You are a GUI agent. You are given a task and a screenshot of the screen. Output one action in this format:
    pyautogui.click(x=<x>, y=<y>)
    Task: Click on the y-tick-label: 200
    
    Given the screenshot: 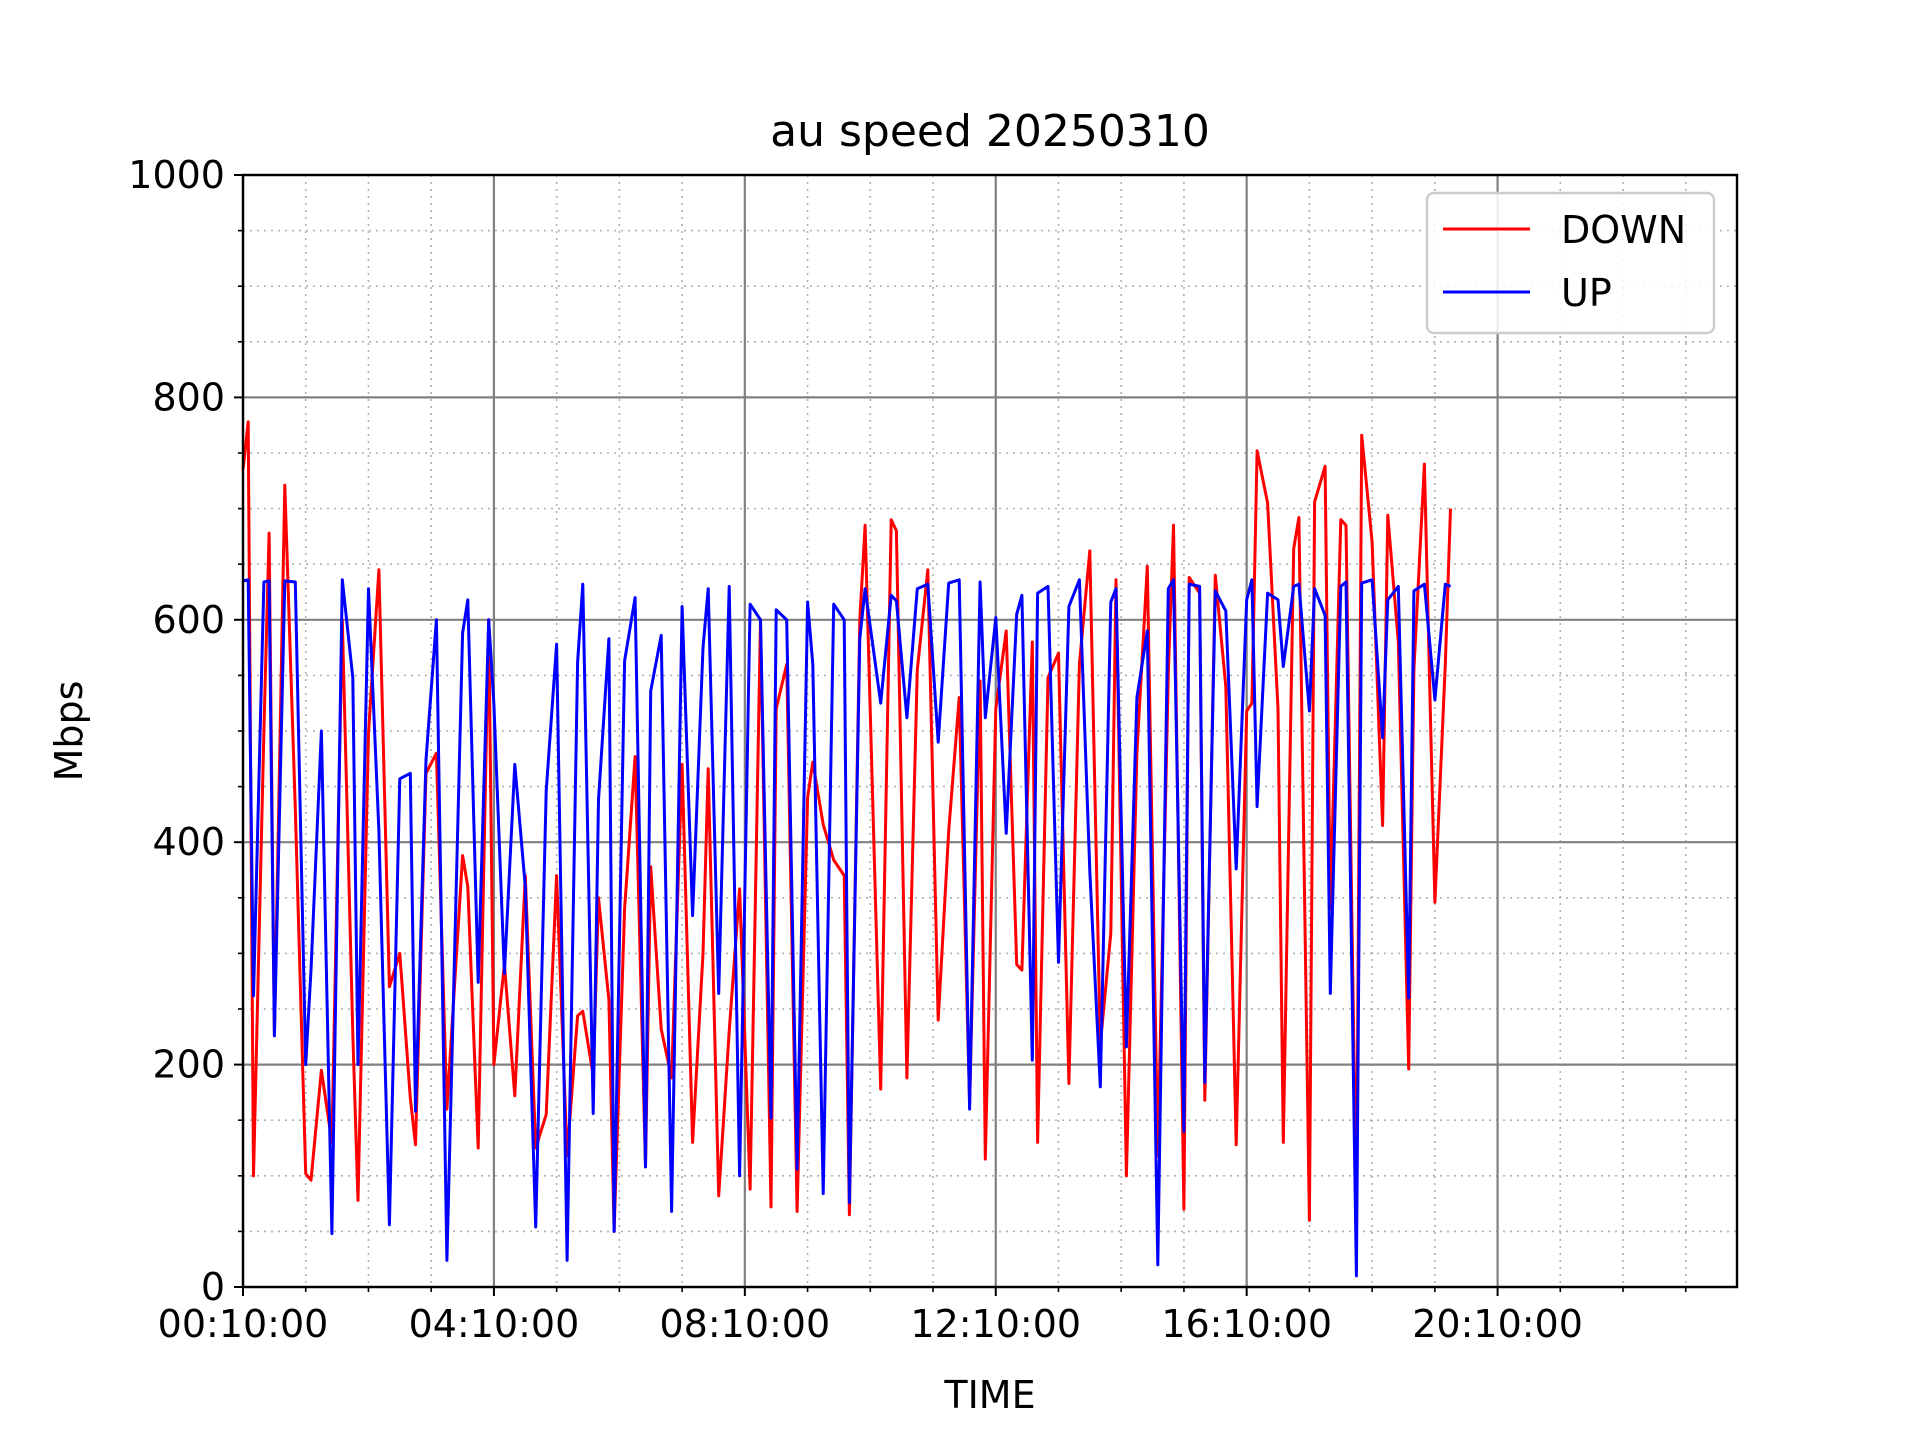 What is the action you would take?
    pyautogui.click(x=188, y=1065)
    